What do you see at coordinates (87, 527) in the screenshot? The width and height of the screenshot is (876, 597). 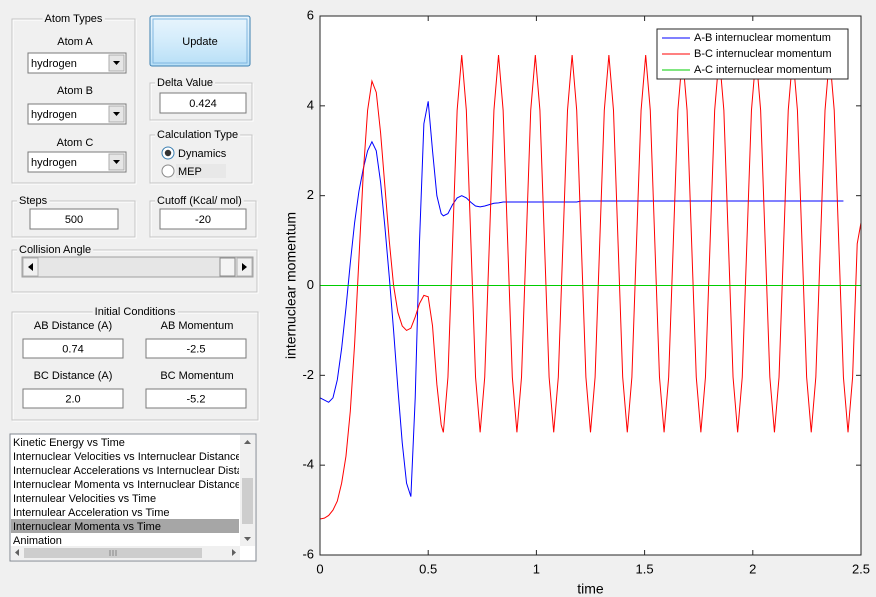 I see `list-item: Internuclear Momenta vs Time` at bounding box center [87, 527].